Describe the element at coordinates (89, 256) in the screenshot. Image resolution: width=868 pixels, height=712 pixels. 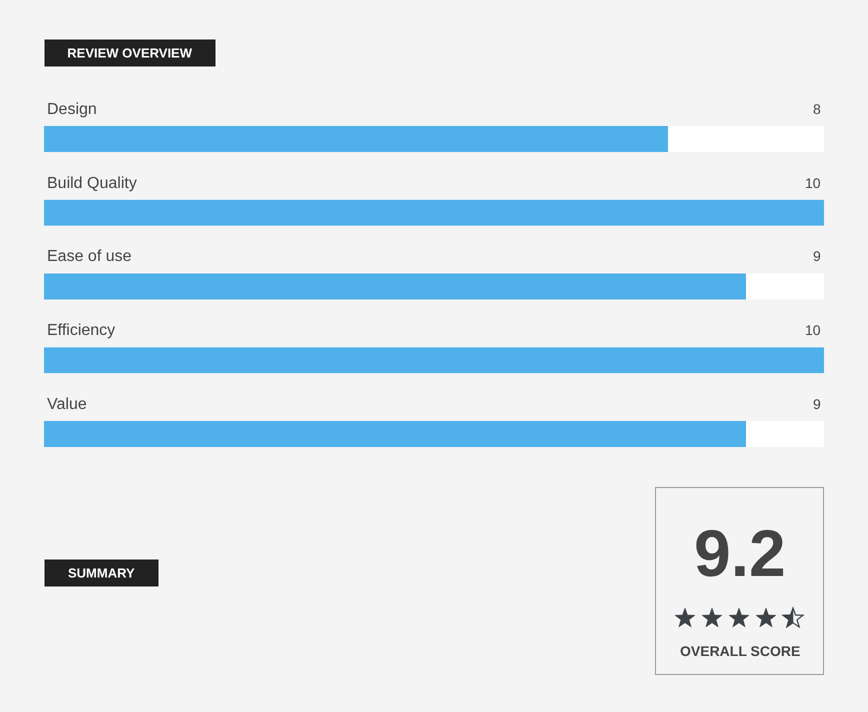
I see `y-tick-label: Ease of use` at that location.